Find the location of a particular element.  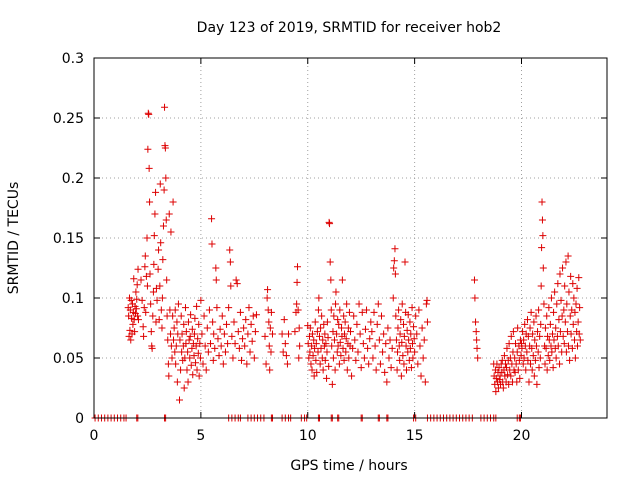

y-tick-label: 0 is located at coordinates (79, 419).